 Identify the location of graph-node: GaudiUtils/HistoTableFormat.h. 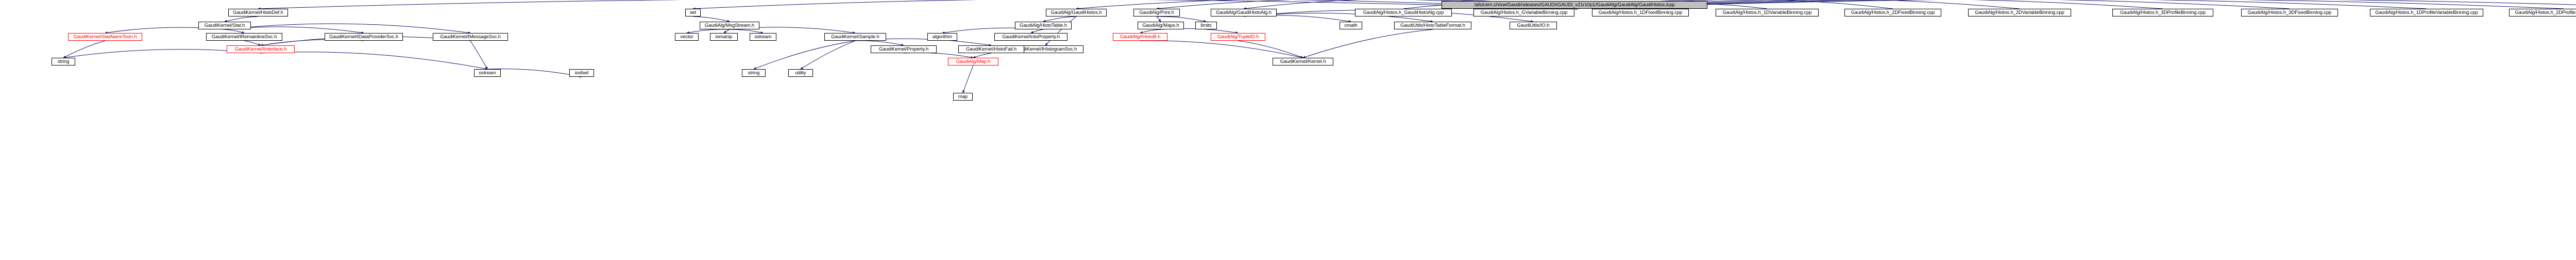
(1432, 26).